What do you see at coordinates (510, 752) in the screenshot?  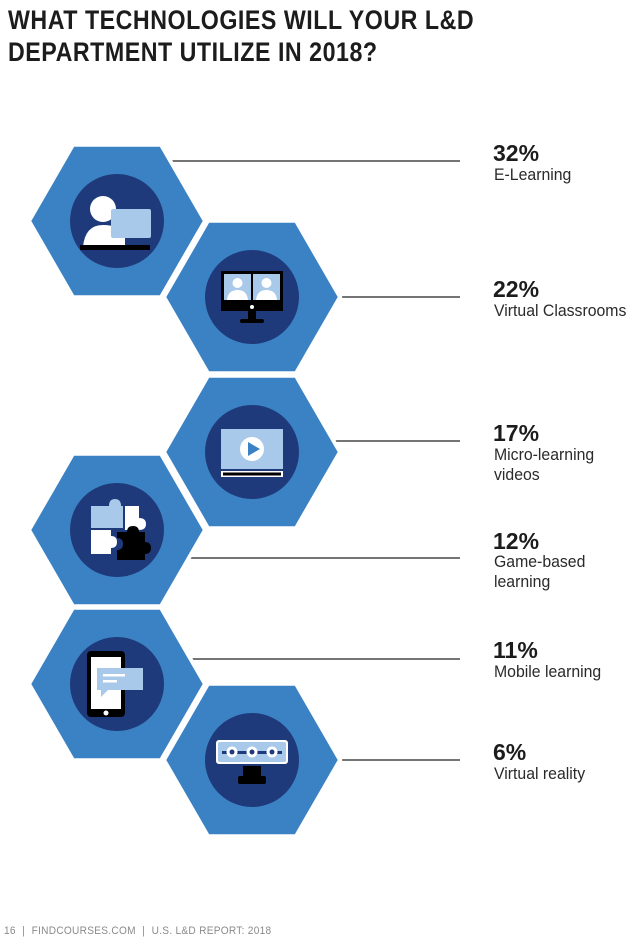 I see `value-label: 6%` at bounding box center [510, 752].